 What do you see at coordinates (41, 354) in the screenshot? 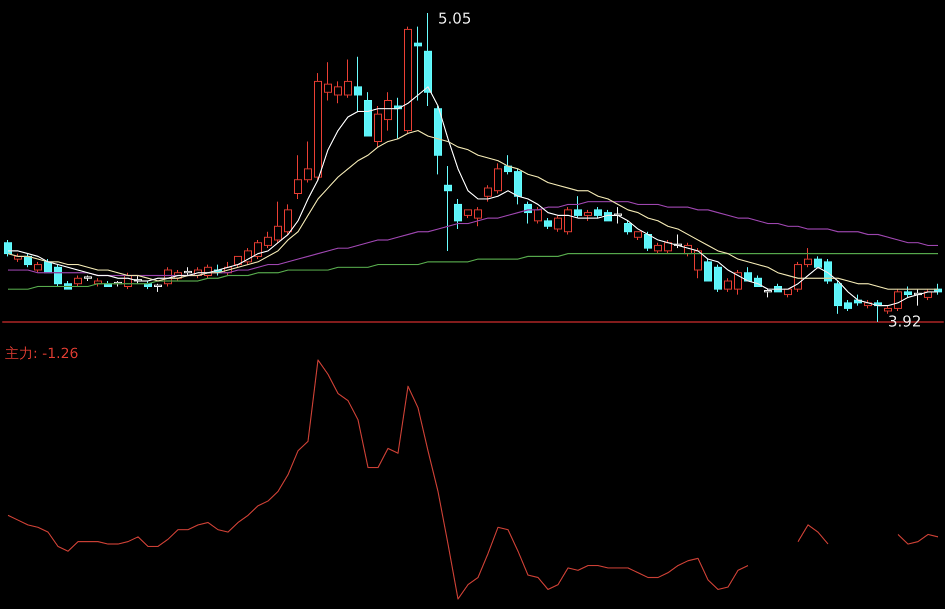
I see `chart-title: 主力: -1.26` at bounding box center [41, 354].